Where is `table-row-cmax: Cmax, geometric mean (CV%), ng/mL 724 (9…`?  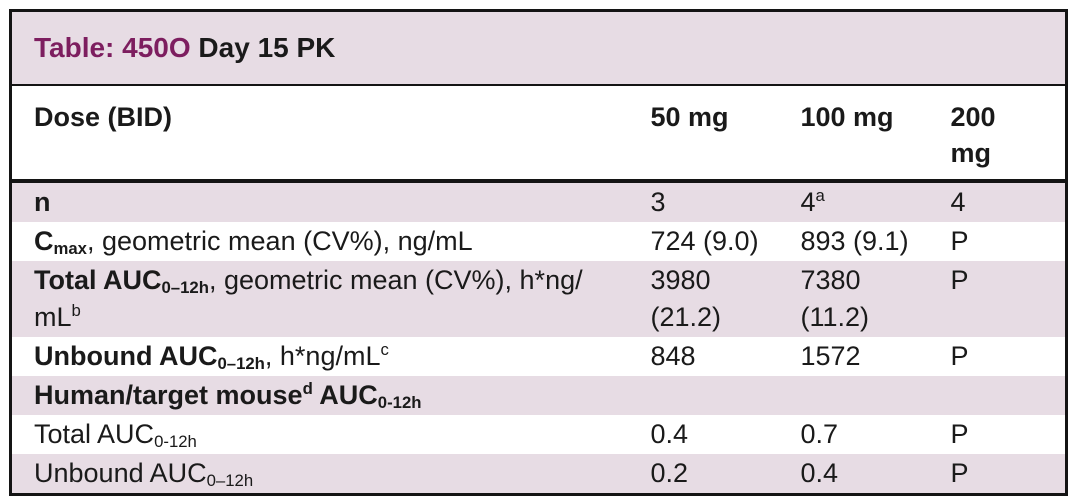 table-row-cmax: Cmax, geometric mean (CV%), ng/mL 724 (9… is located at coordinates (538, 241).